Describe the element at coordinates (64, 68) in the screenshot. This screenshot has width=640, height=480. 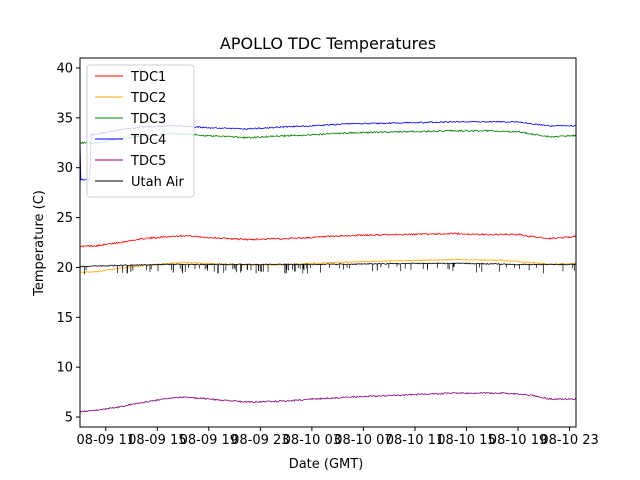
I see `y-tick-label: 40` at that location.